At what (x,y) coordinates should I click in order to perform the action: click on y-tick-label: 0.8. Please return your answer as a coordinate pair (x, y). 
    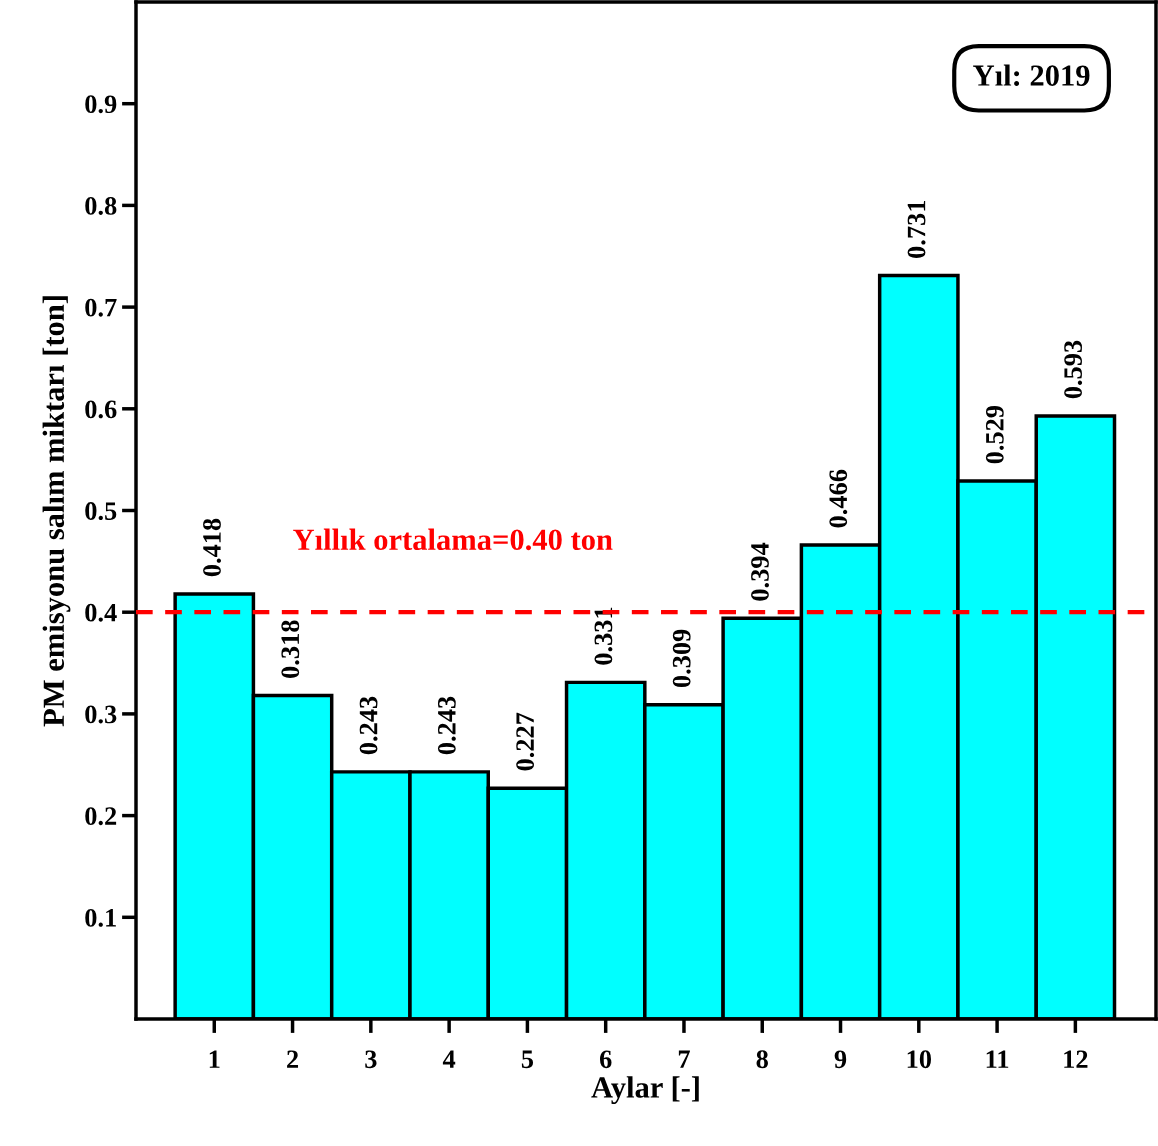
    Looking at the image, I should click on (101, 206).